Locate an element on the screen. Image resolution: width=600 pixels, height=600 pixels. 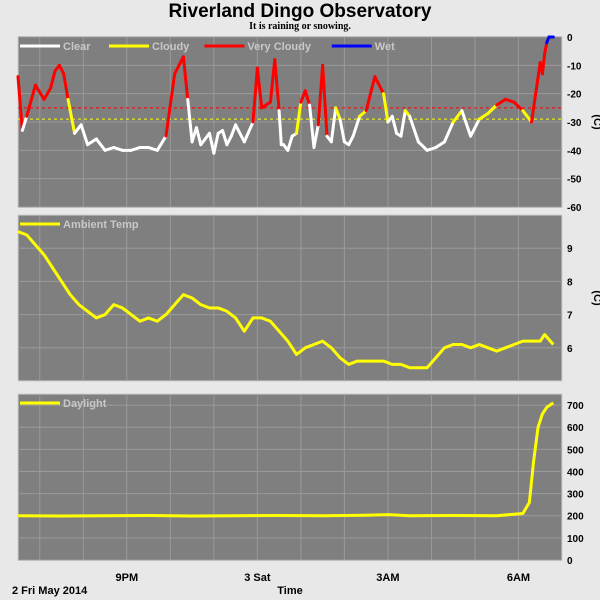
legend-label: Daylight is located at coordinates (85, 404).